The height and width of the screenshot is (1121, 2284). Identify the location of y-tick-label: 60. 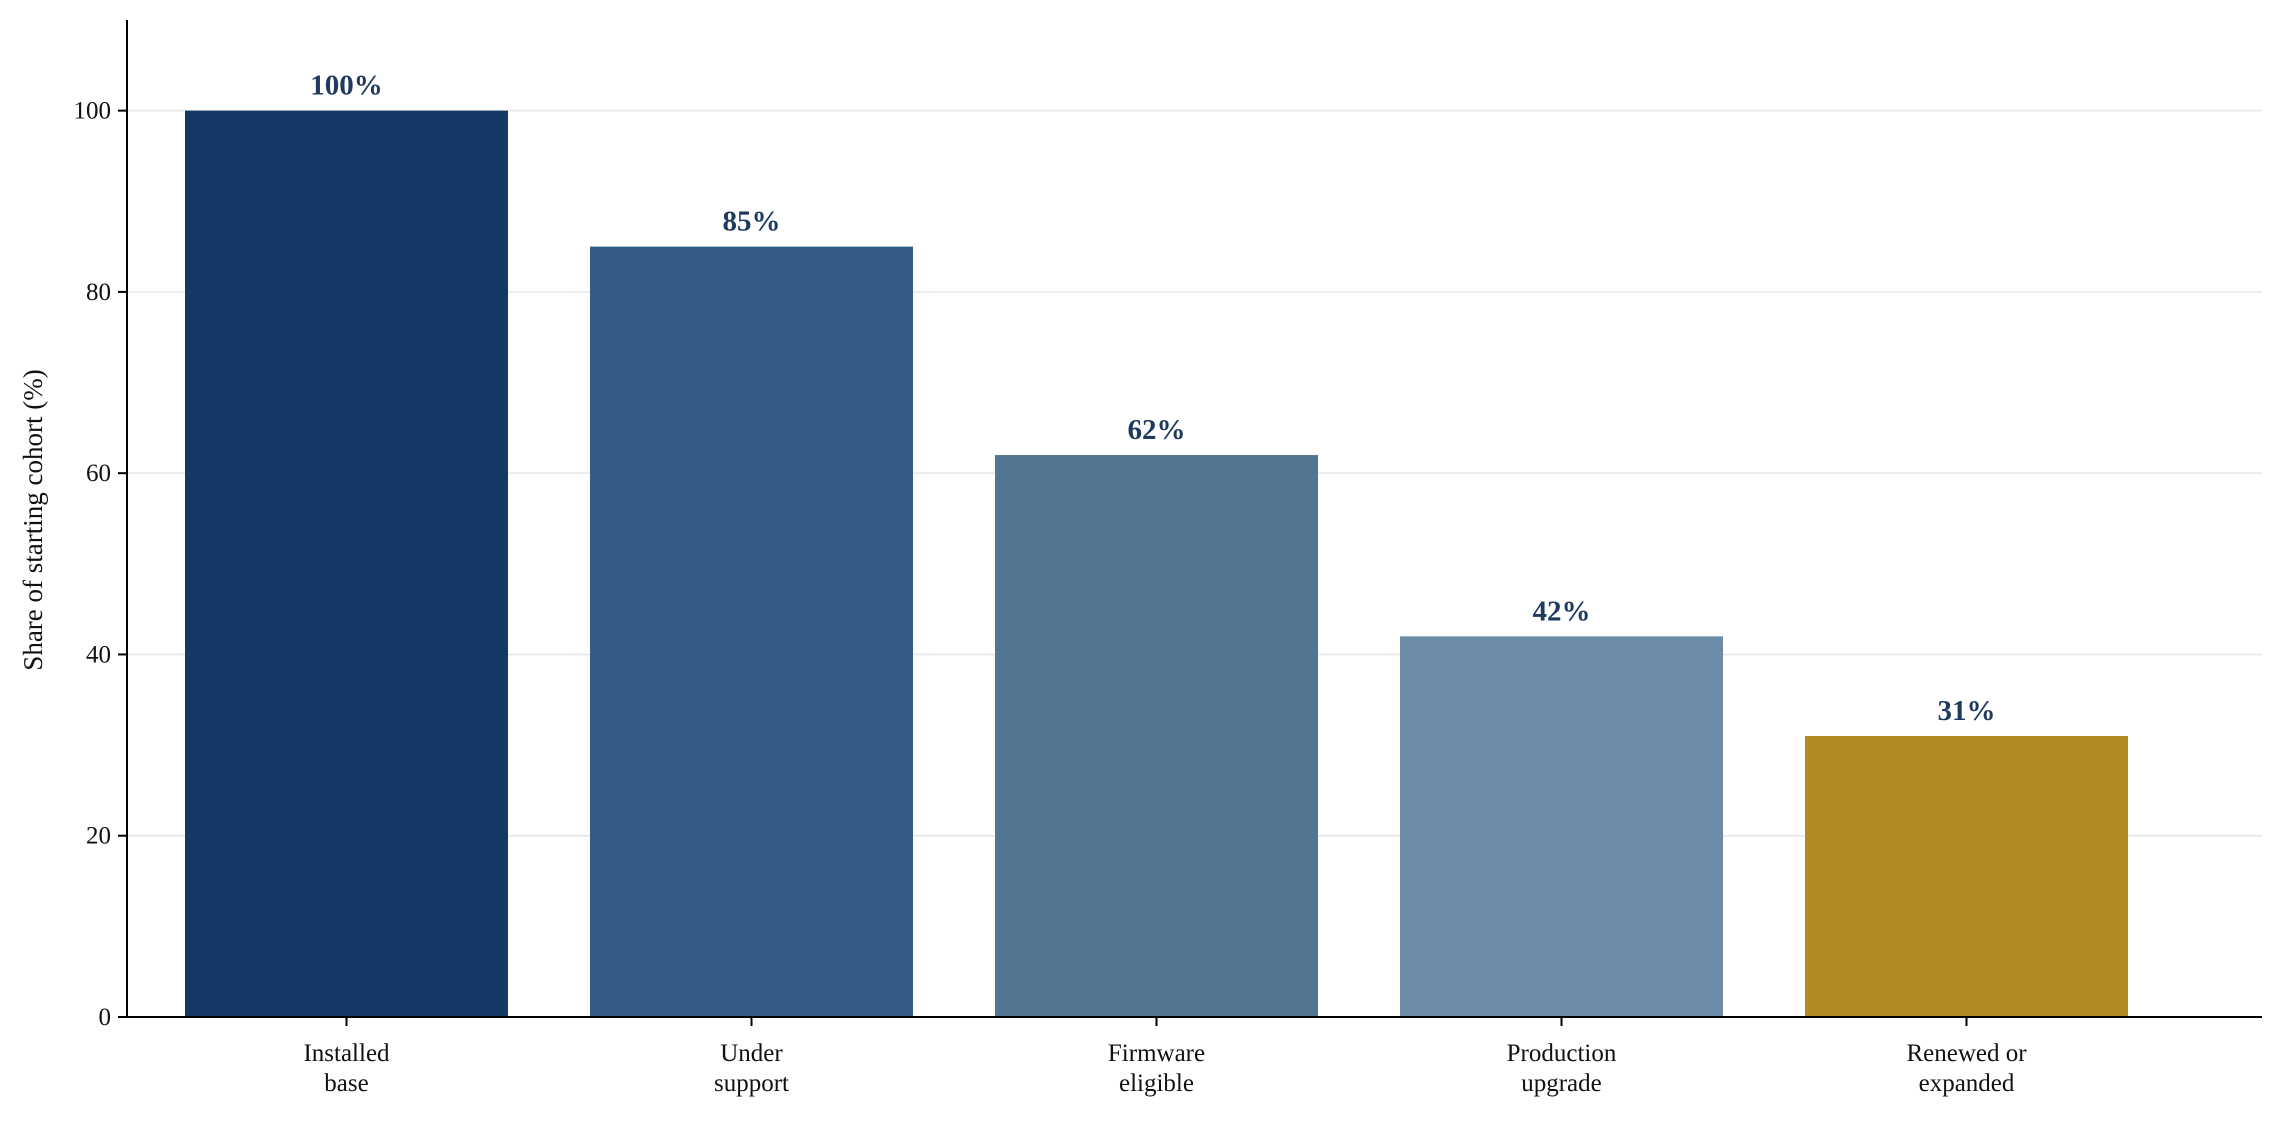
(98, 473).